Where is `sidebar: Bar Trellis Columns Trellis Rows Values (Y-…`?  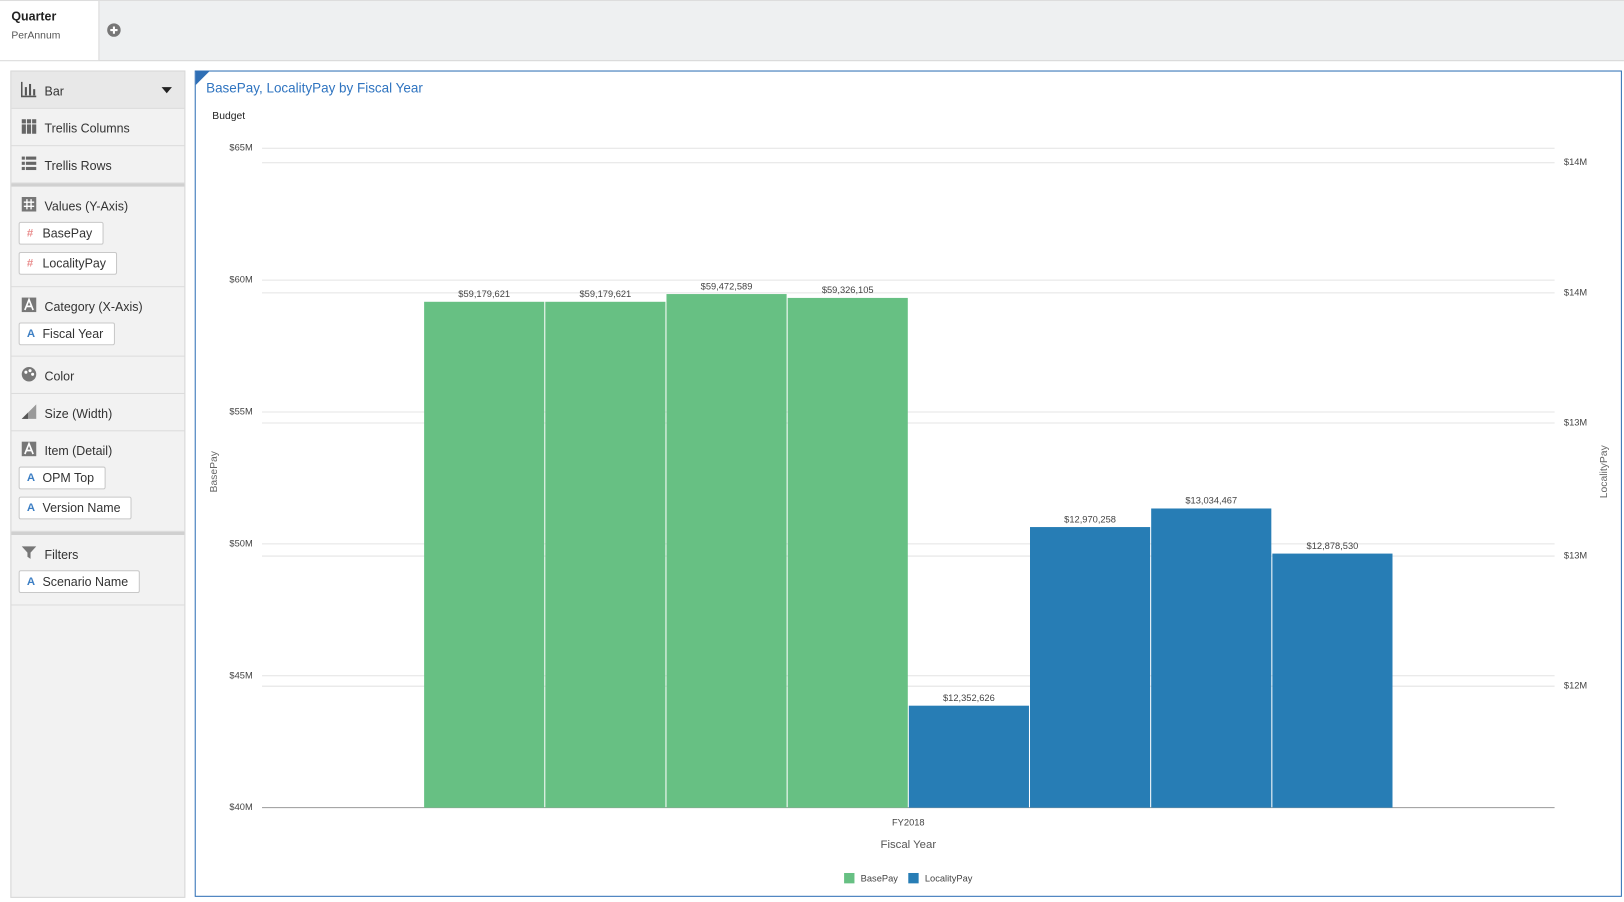
sidebar: Bar Trellis Columns Trellis Rows Values (Y-… is located at coordinates (98, 484).